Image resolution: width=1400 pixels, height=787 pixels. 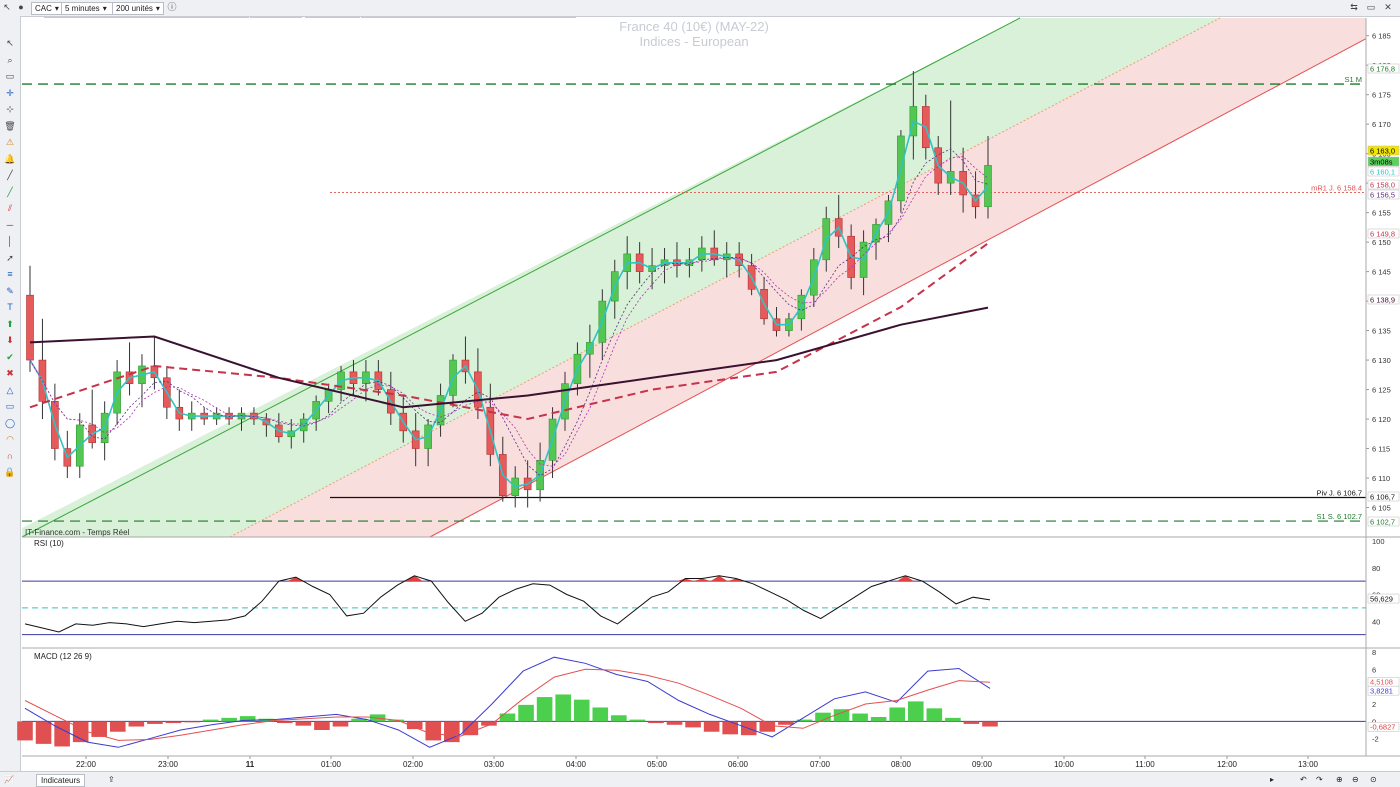 What do you see at coordinates (10, 323) in the screenshot?
I see `arrow-up-icon: ⬆` at bounding box center [10, 323].